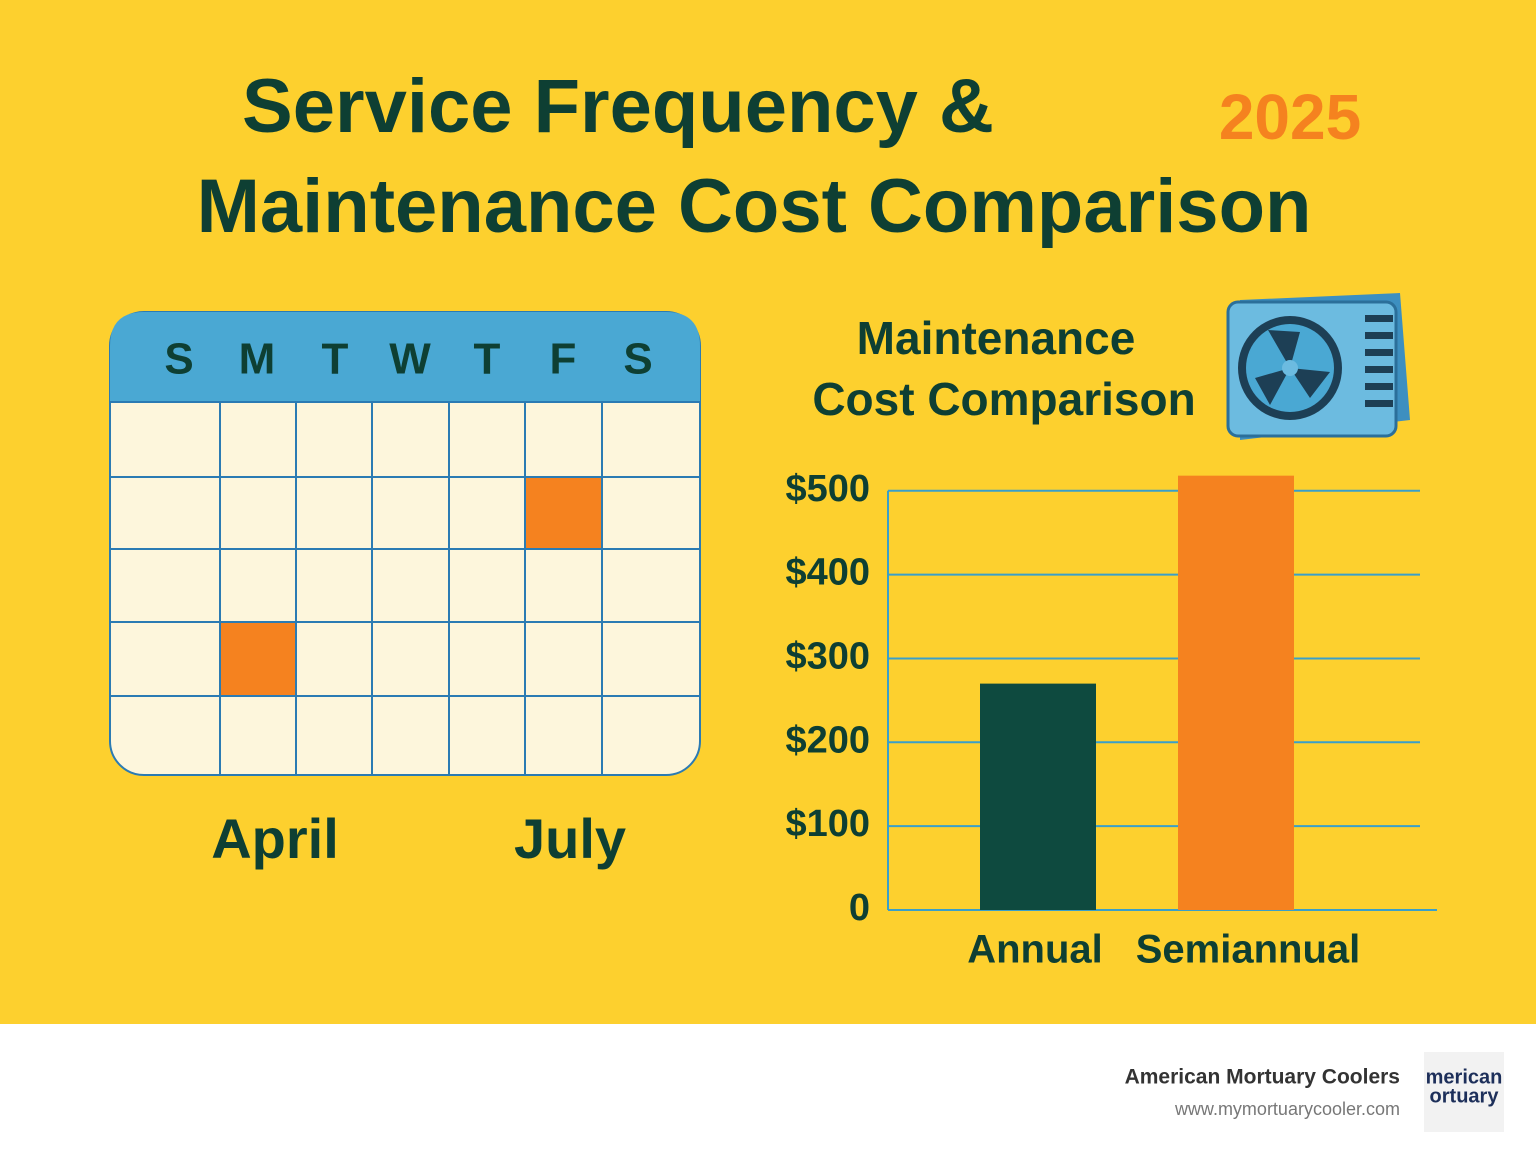  I want to click on calendar-header, so click(405, 357).